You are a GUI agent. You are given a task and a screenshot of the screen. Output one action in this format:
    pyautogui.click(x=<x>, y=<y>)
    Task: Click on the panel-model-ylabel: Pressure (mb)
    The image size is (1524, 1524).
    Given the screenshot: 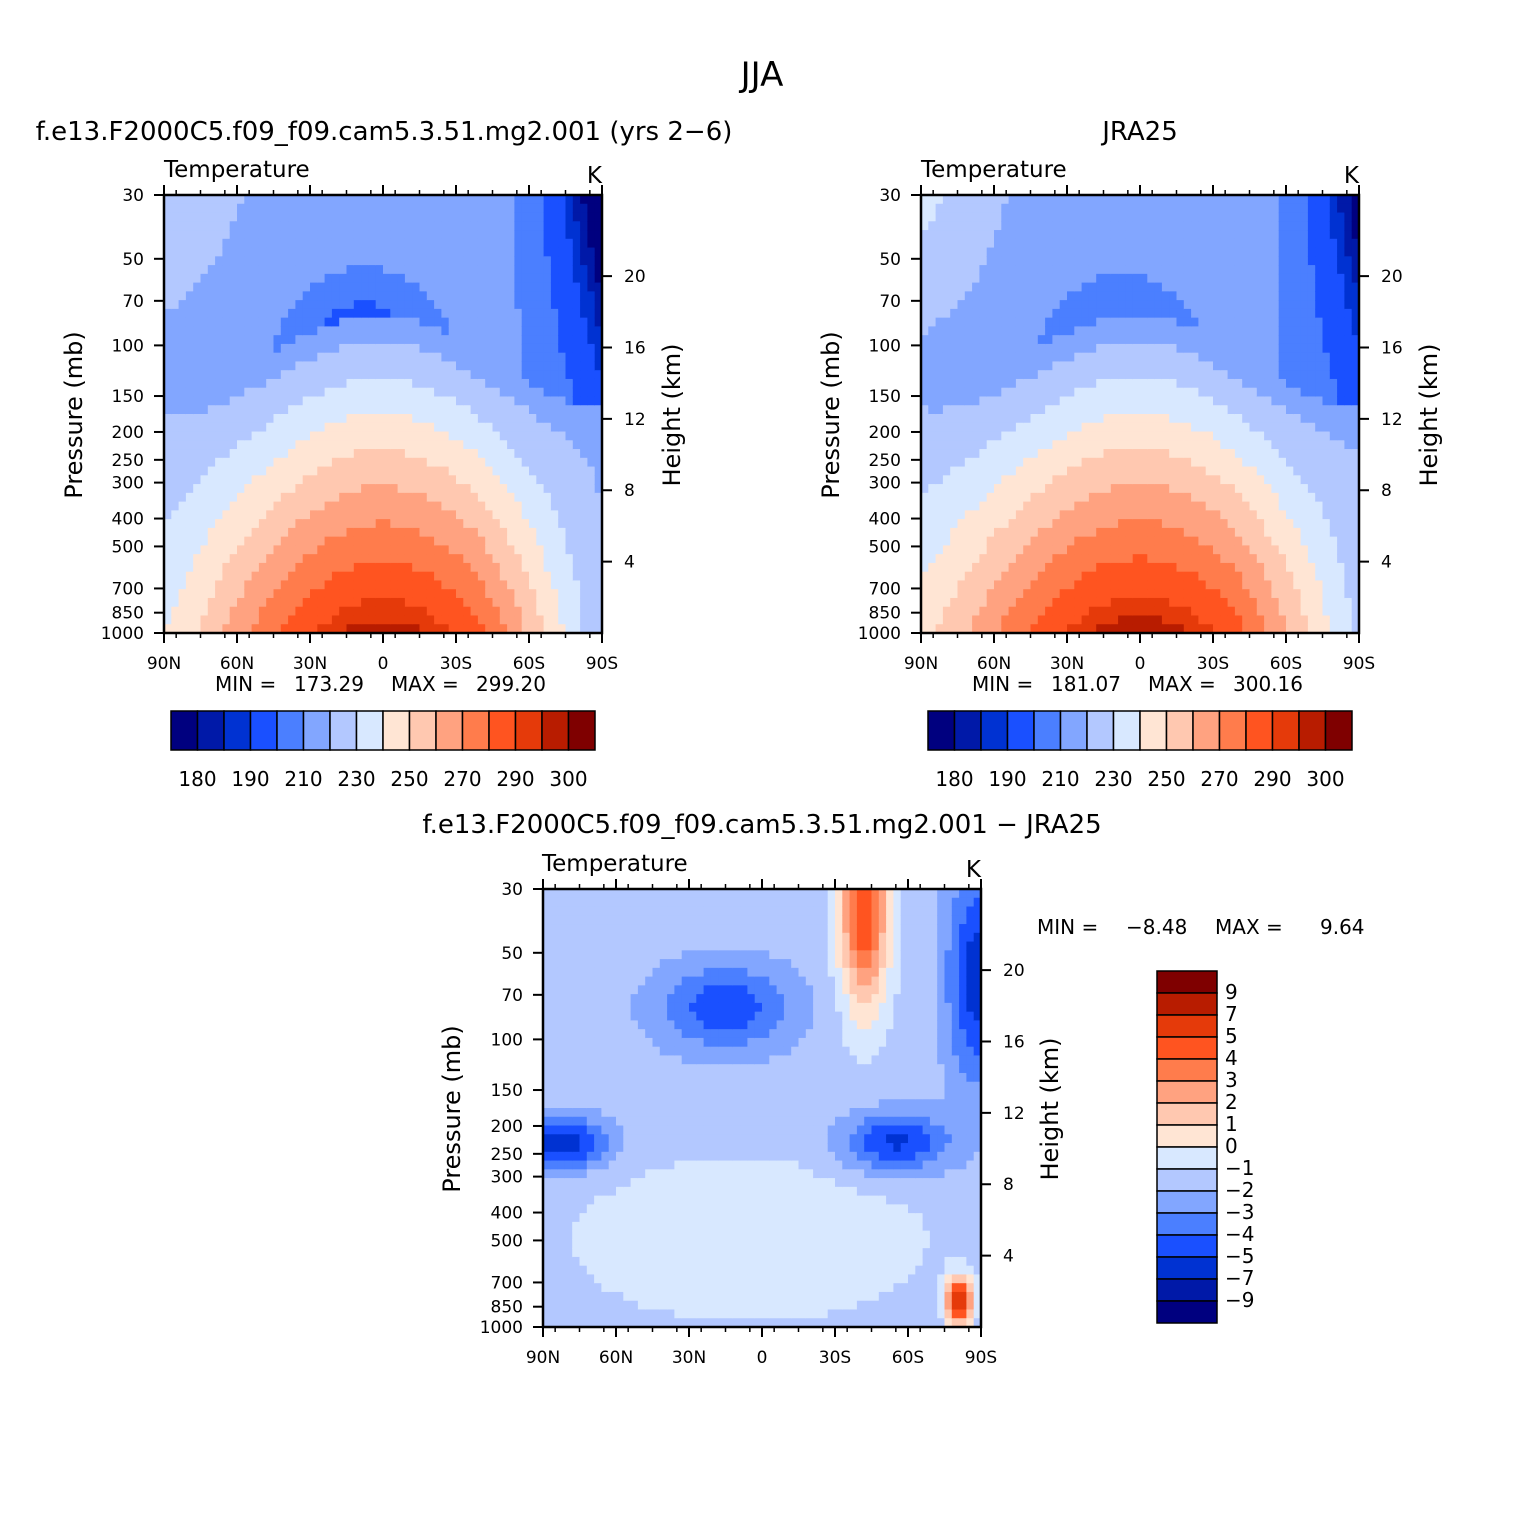 What is the action you would take?
    pyautogui.click(x=74, y=414)
    